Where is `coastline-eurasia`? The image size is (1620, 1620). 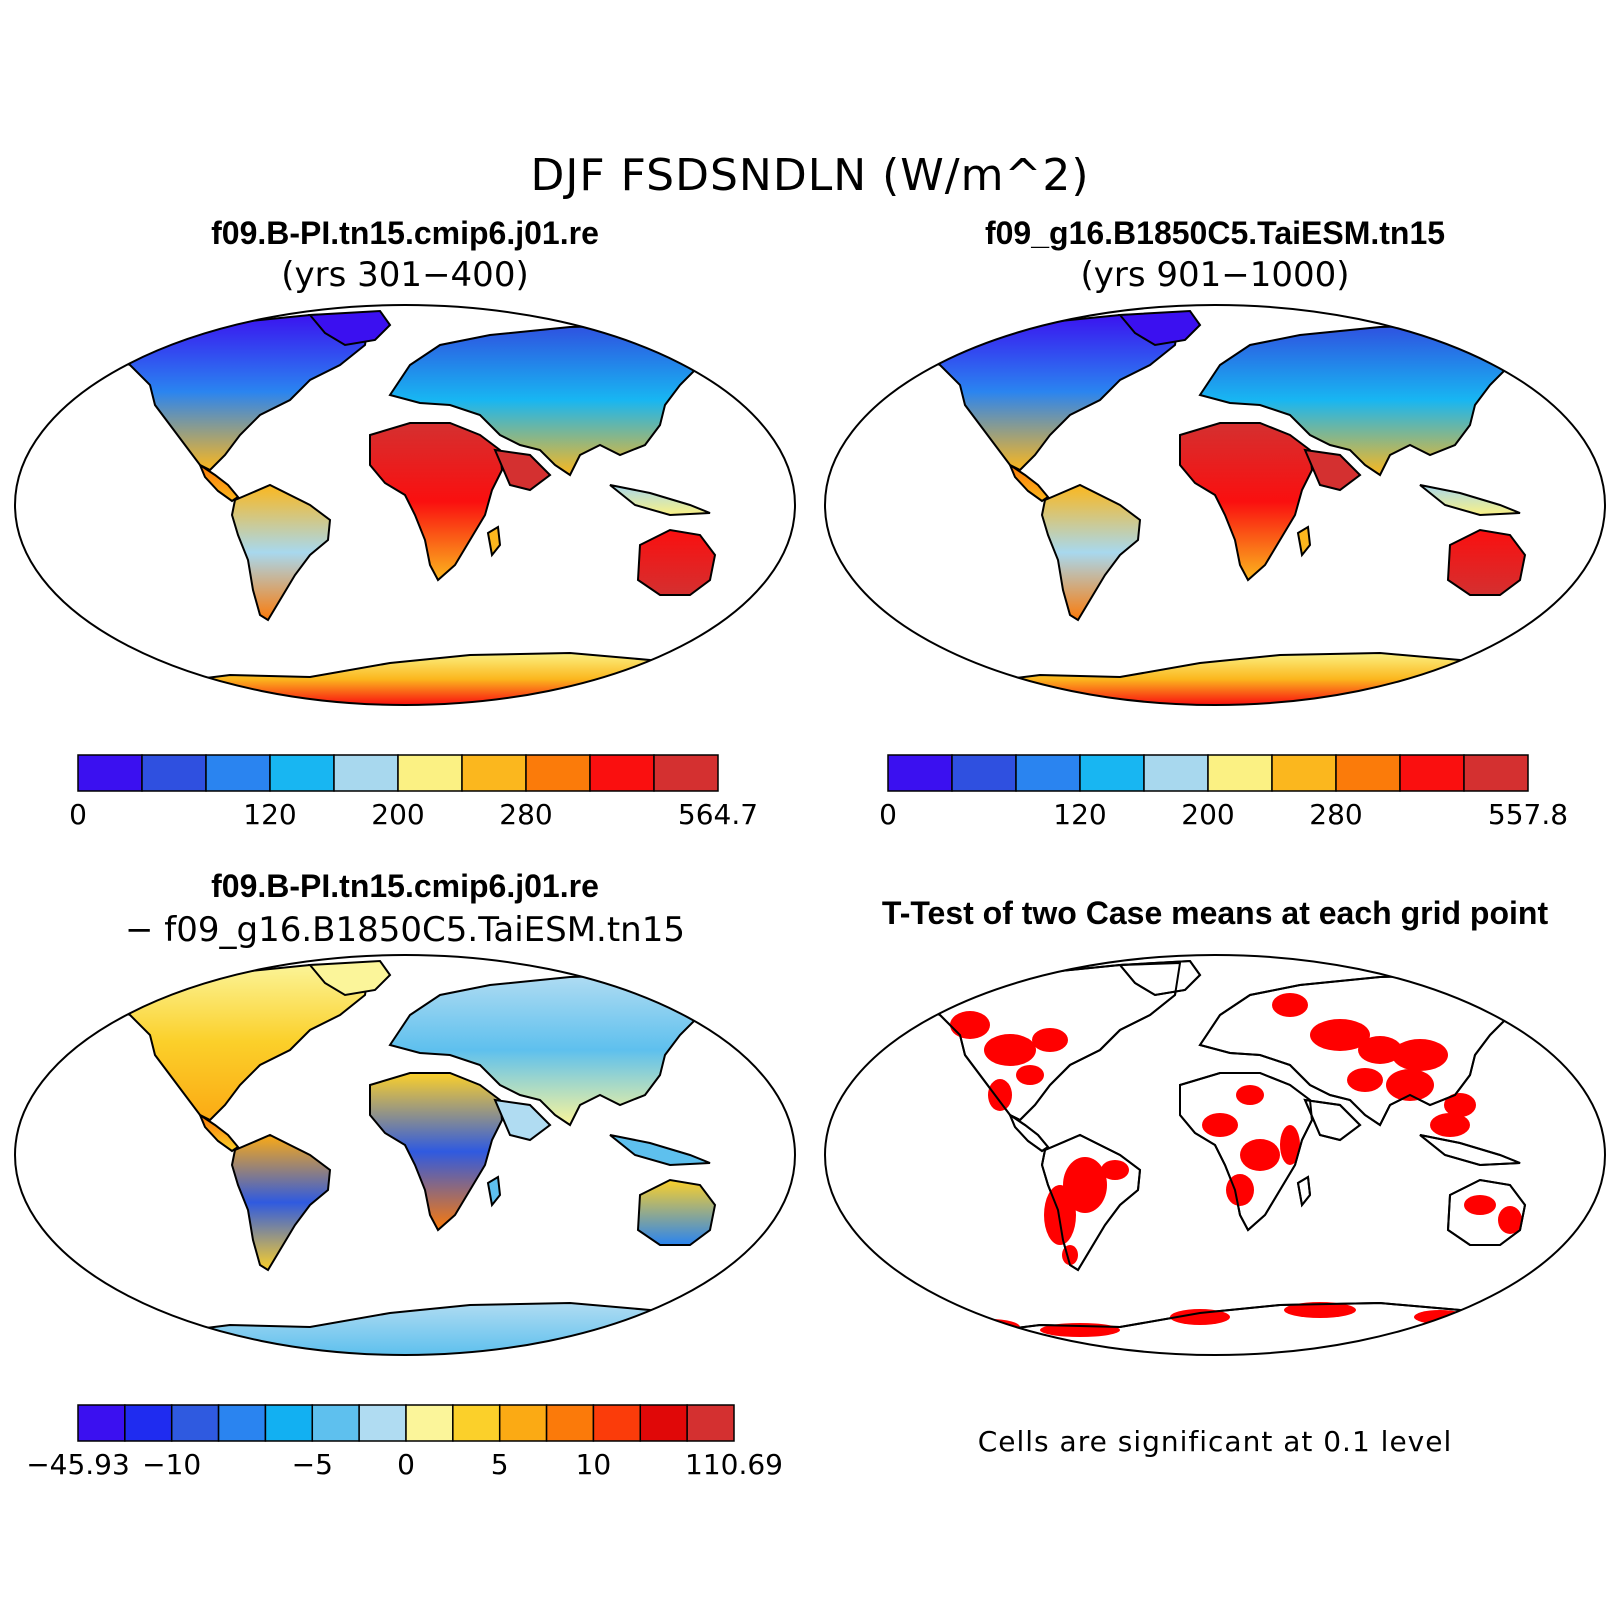
coastline-eurasia is located at coordinates (1360, 1050).